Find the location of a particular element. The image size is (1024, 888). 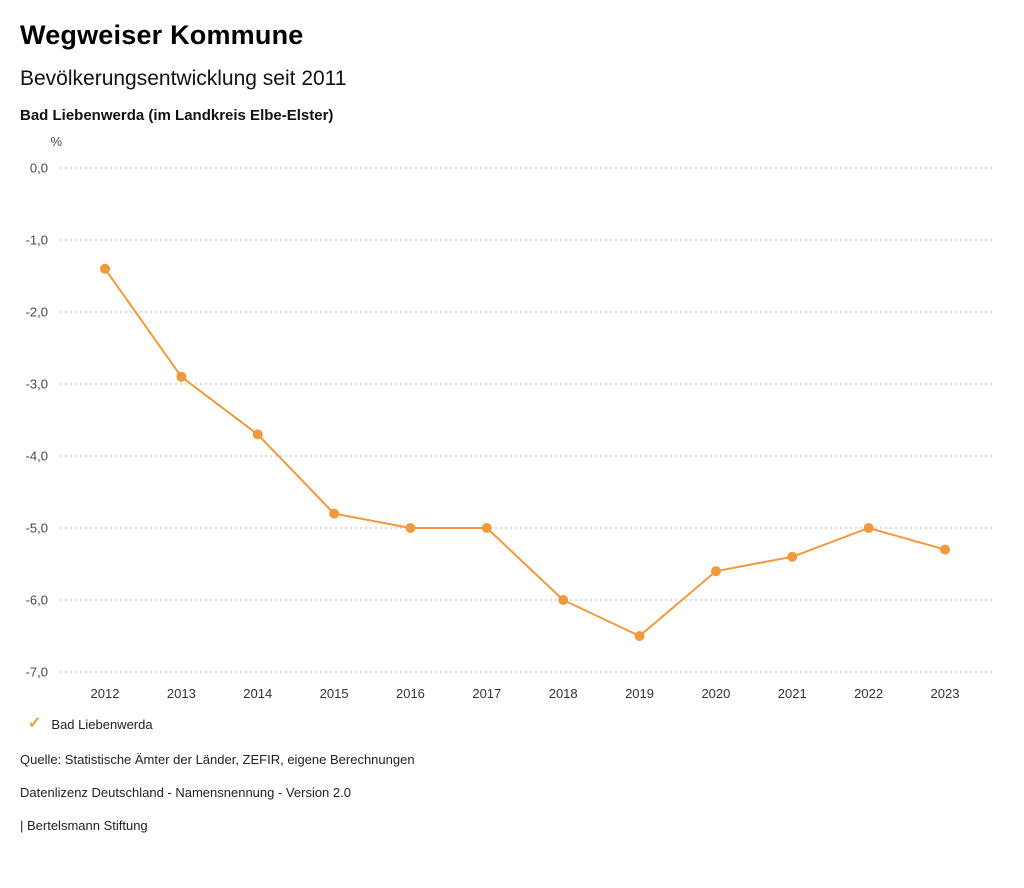

x-axis-tick-label: 2016 is located at coordinates (410, 693).